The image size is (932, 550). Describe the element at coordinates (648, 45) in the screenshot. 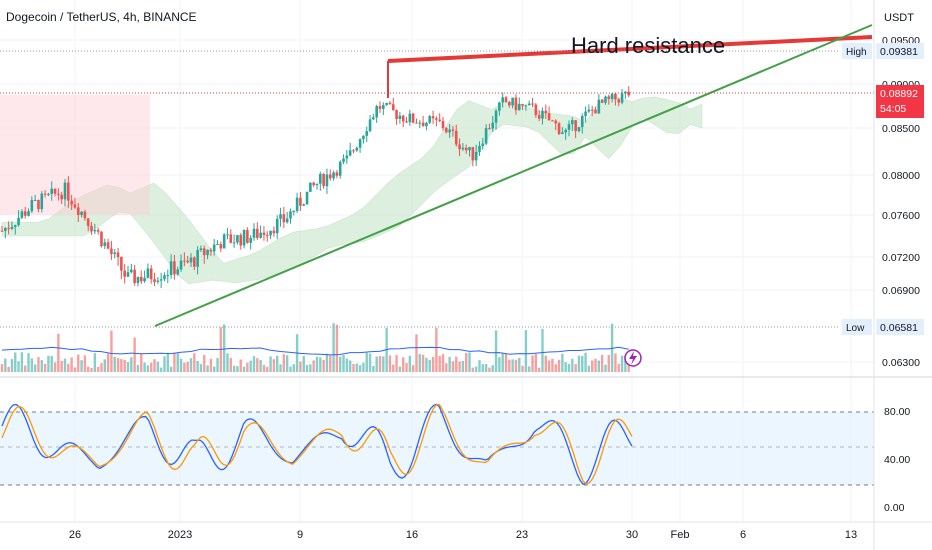

I see `hard-resistance-label: Hard resistance` at that location.